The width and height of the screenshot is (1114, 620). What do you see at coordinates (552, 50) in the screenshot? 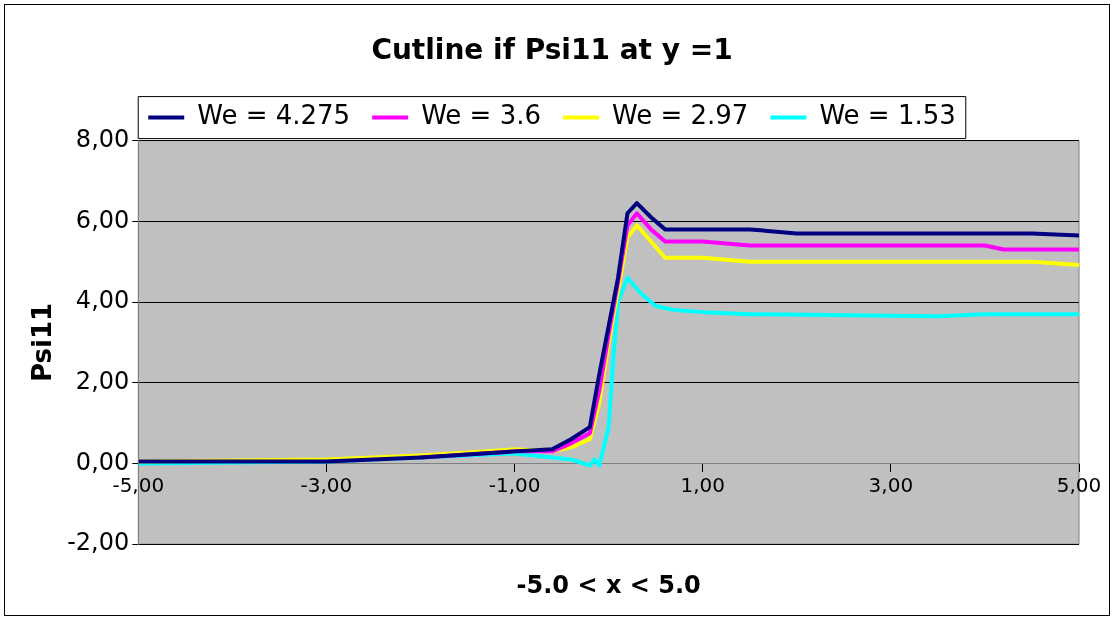
I see `chart-title: Cutline if Psi11 at y =1` at bounding box center [552, 50].